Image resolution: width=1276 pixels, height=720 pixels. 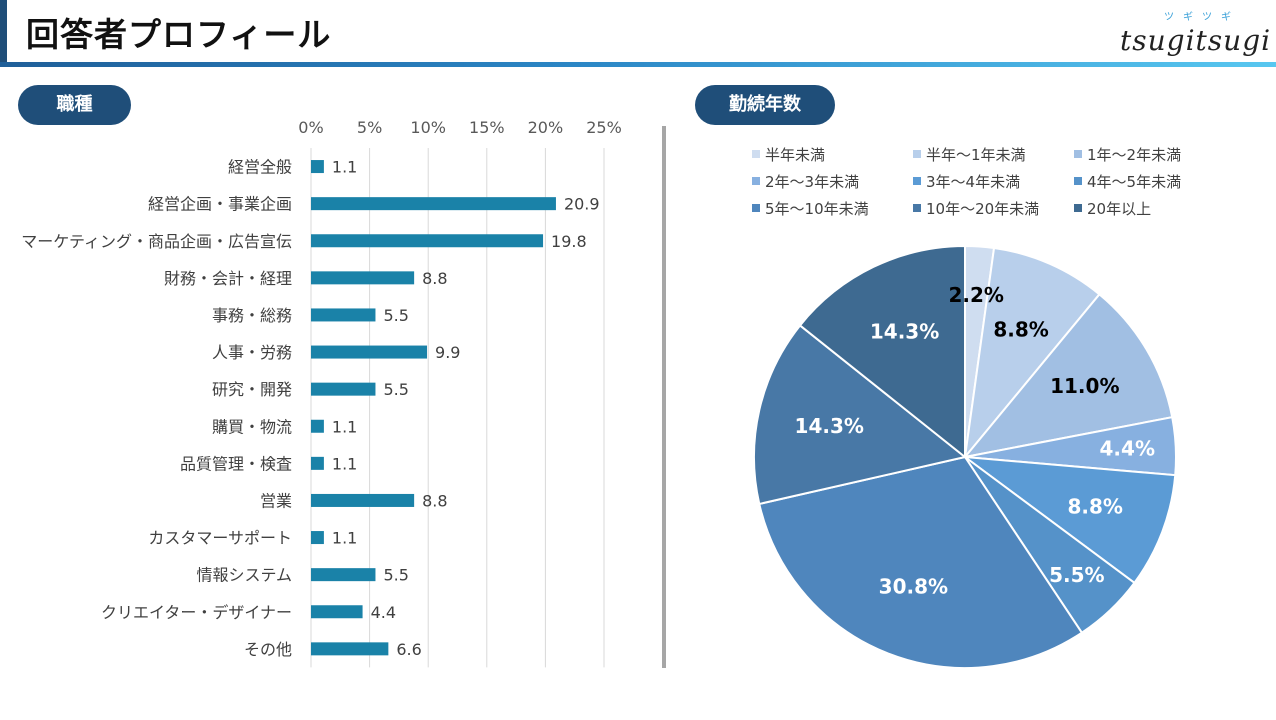 I want to click on years-section-label: 勤続年数, so click(x=765, y=105).